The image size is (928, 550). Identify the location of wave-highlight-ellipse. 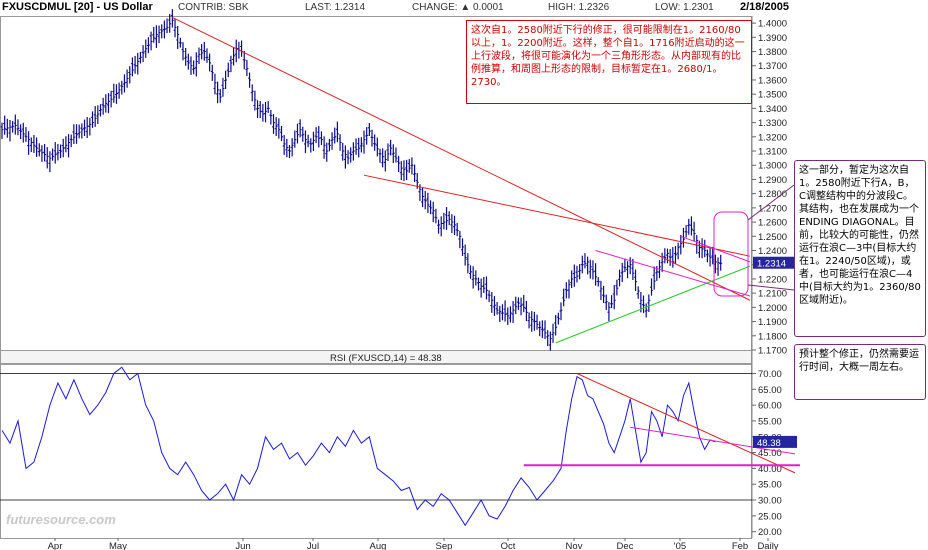
(731, 254).